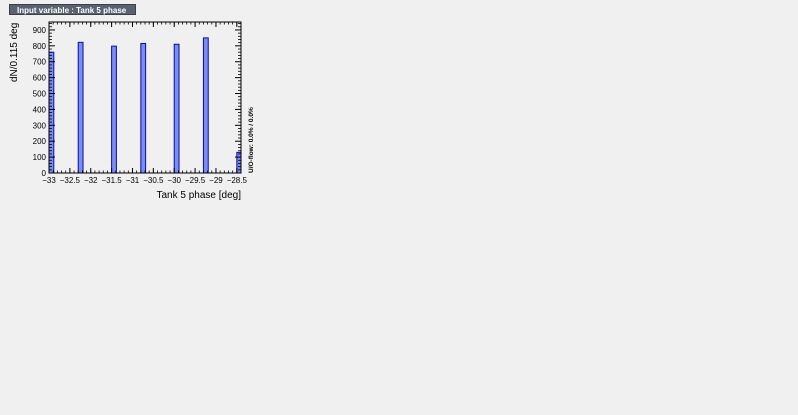 The image size is (798, 415). What do you see at coordinates (216, 180) in the screenshot?
I see `x-tick-label: −29` at bounding box center [216, 180].